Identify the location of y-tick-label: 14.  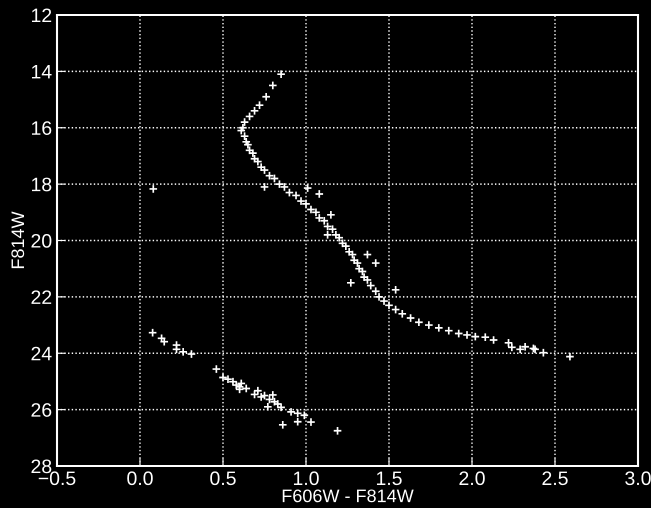
(42, 71).